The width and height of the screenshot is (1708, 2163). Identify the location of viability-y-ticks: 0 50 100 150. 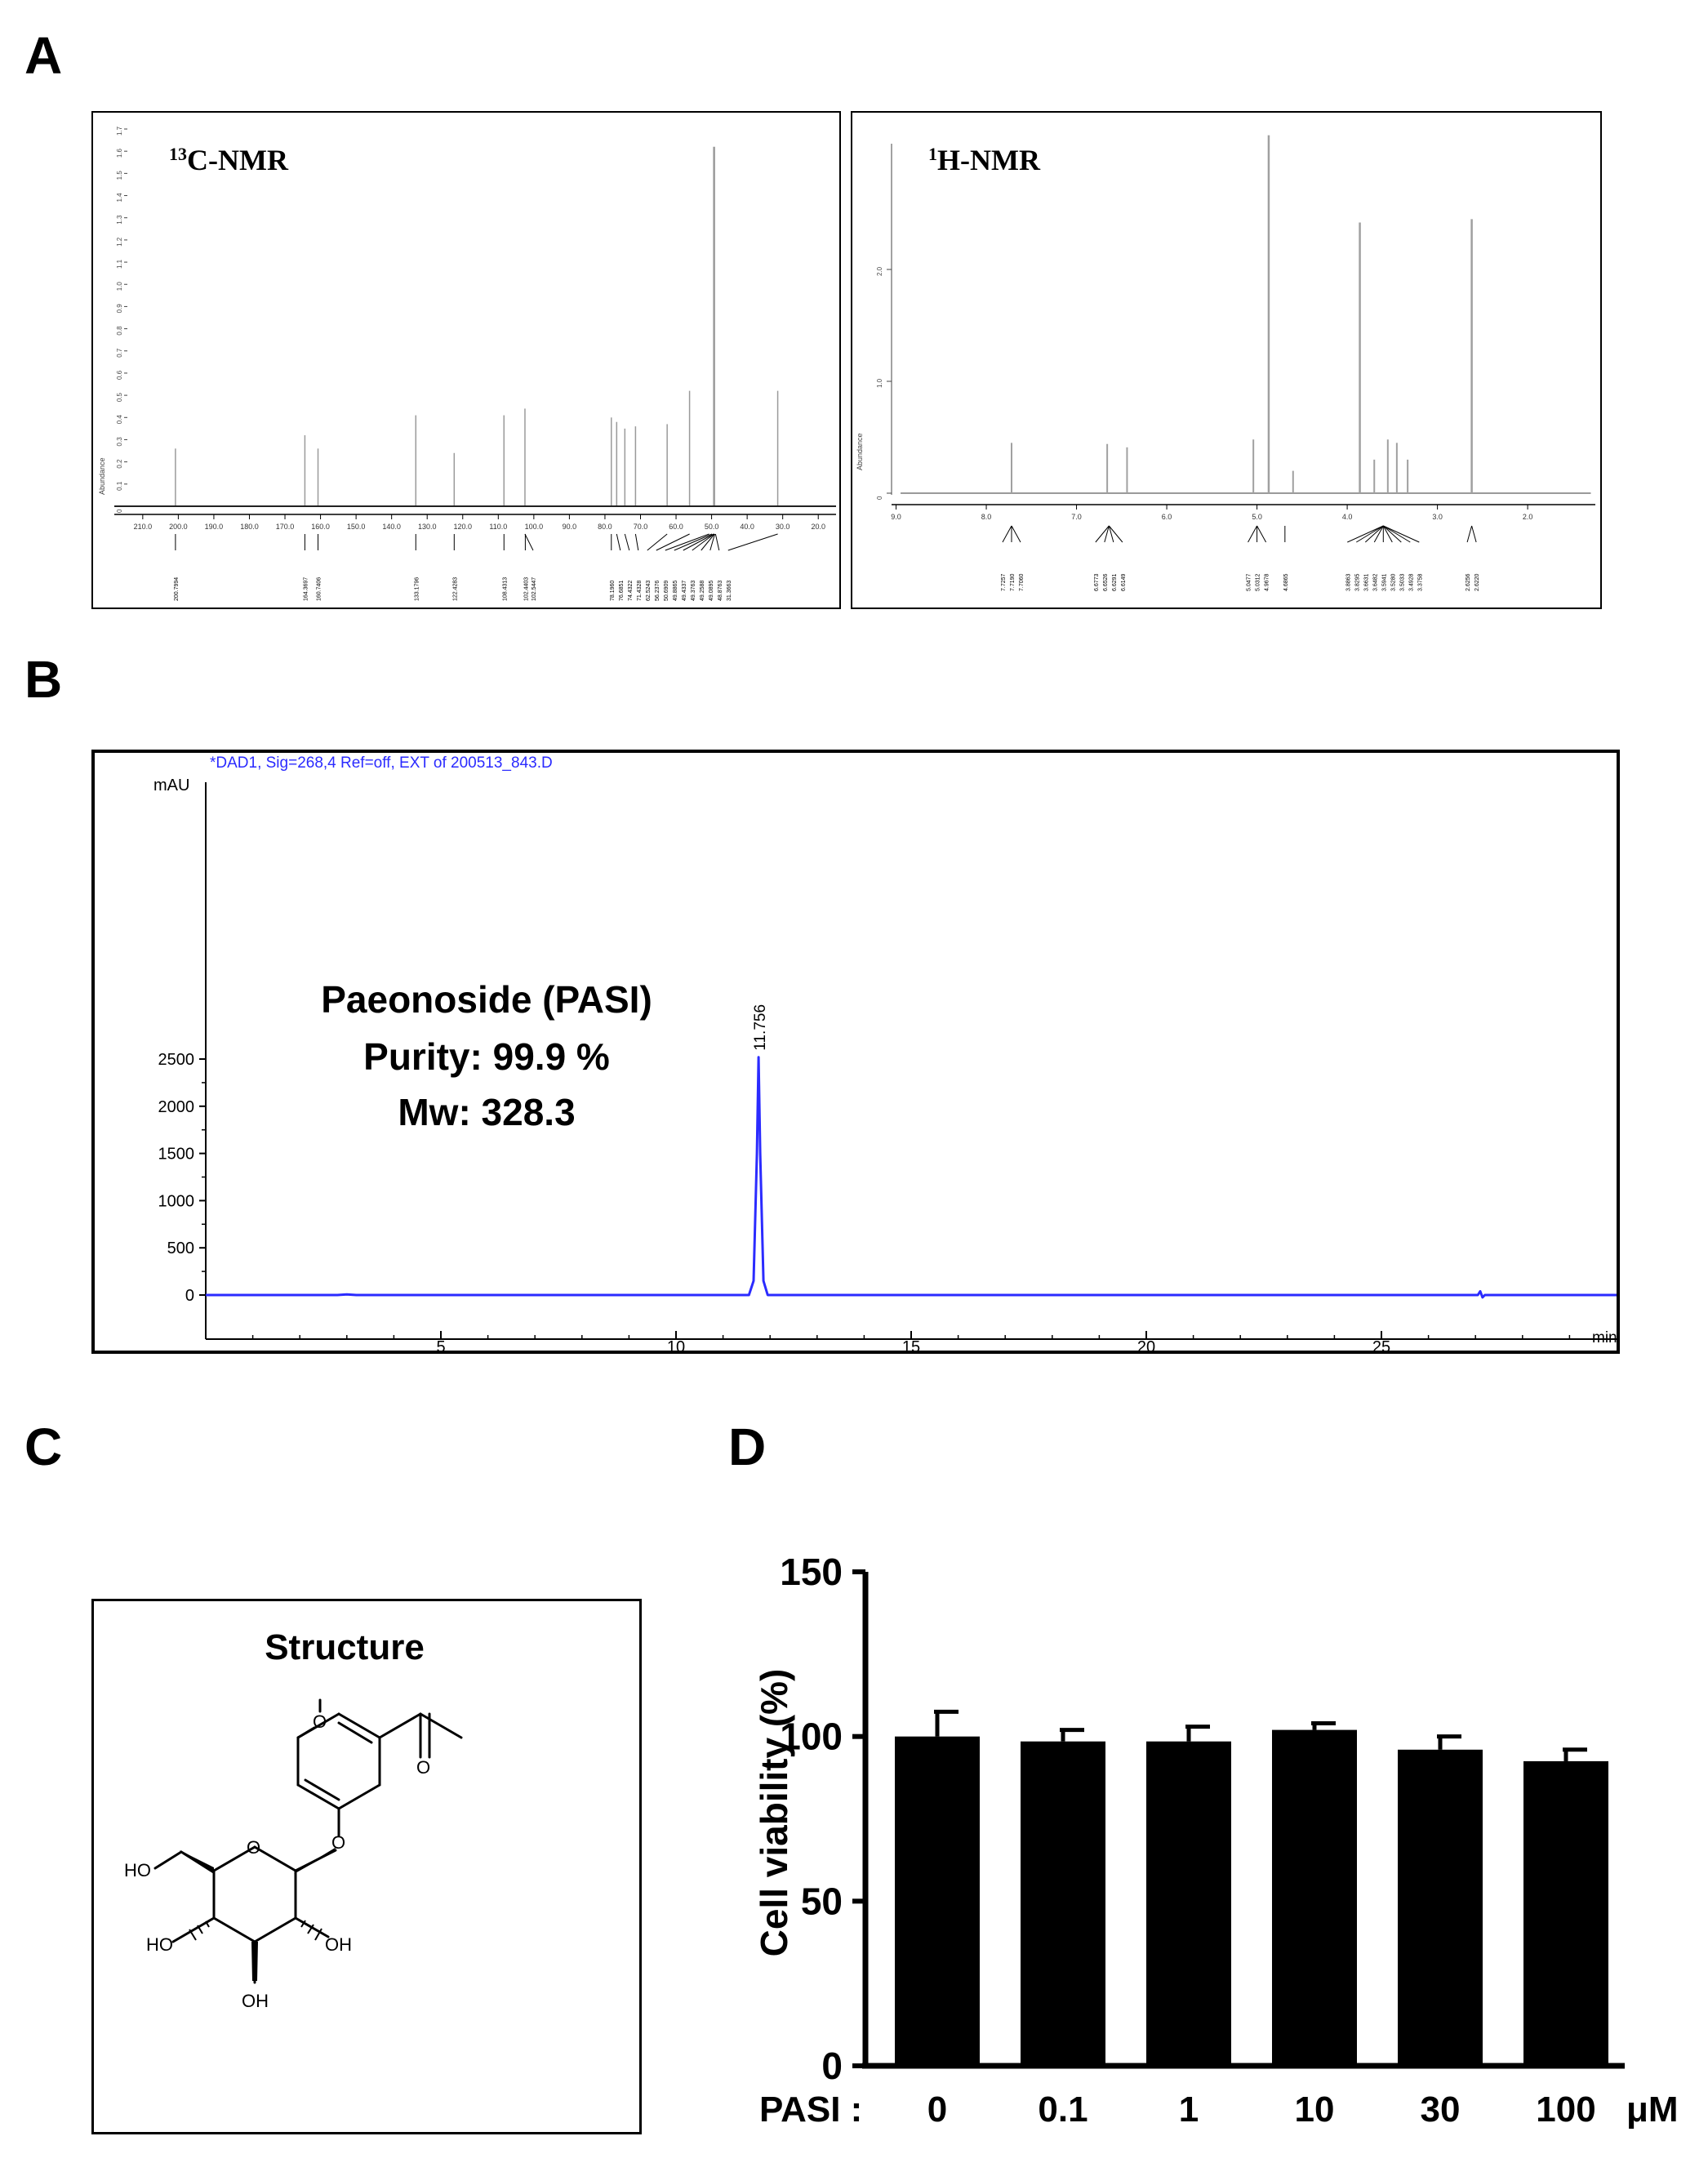
(822, 1819).